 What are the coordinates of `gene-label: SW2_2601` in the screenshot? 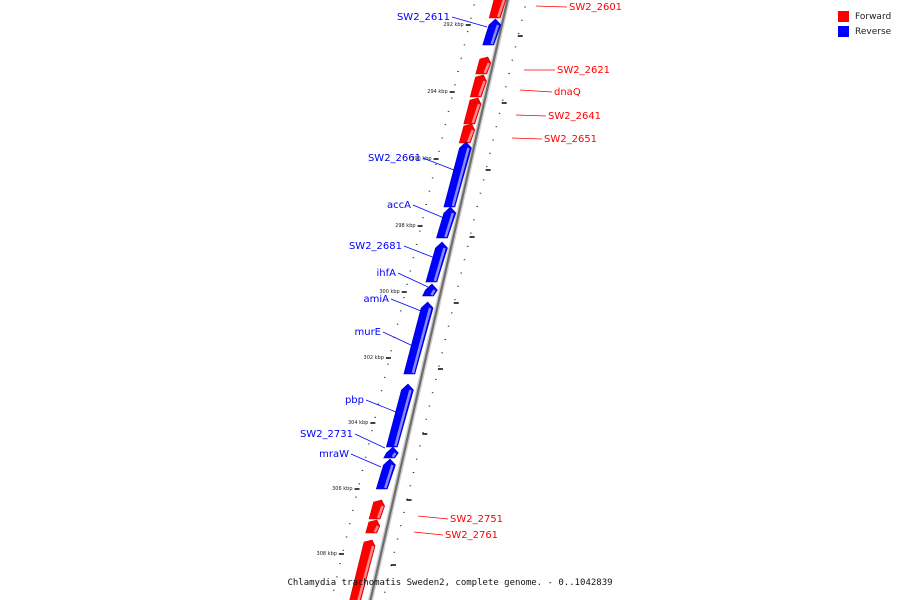 It's located at (595, 7).